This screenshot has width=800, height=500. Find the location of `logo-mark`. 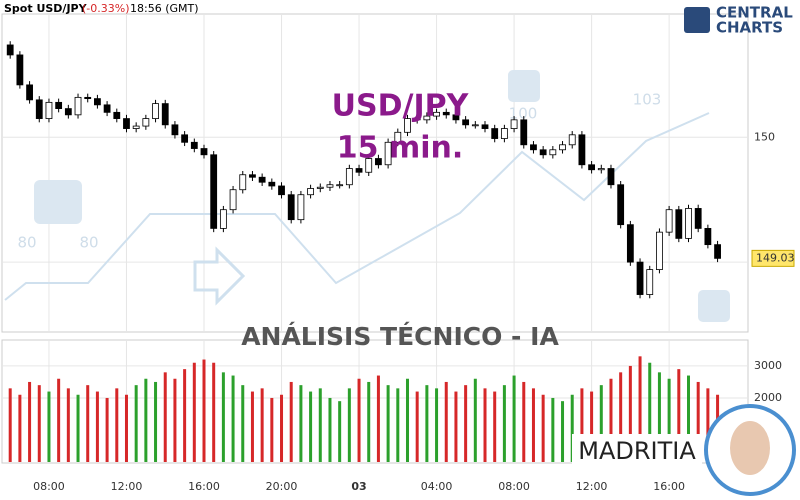

logo-mark is located at coordinates (697, 20).